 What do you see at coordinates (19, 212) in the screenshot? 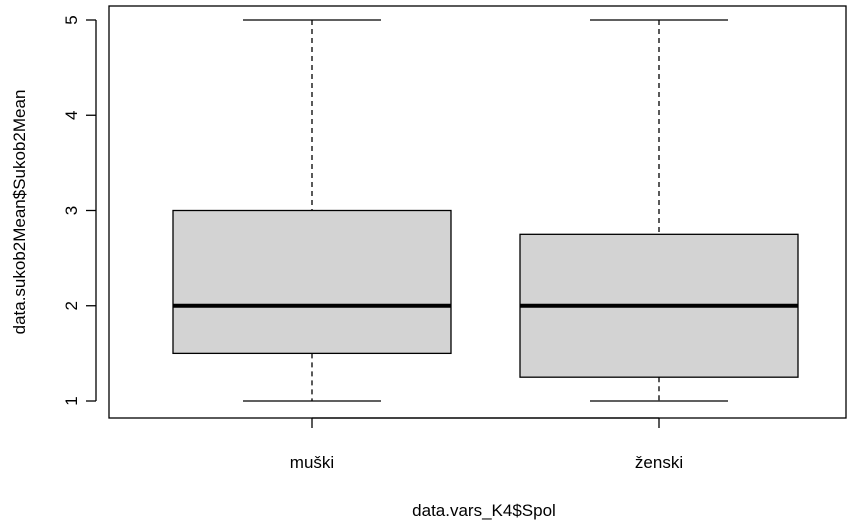
I see `y-axis-title: data.sukob2Mean$Sukob2Mean` at bounding box center [19, 212].